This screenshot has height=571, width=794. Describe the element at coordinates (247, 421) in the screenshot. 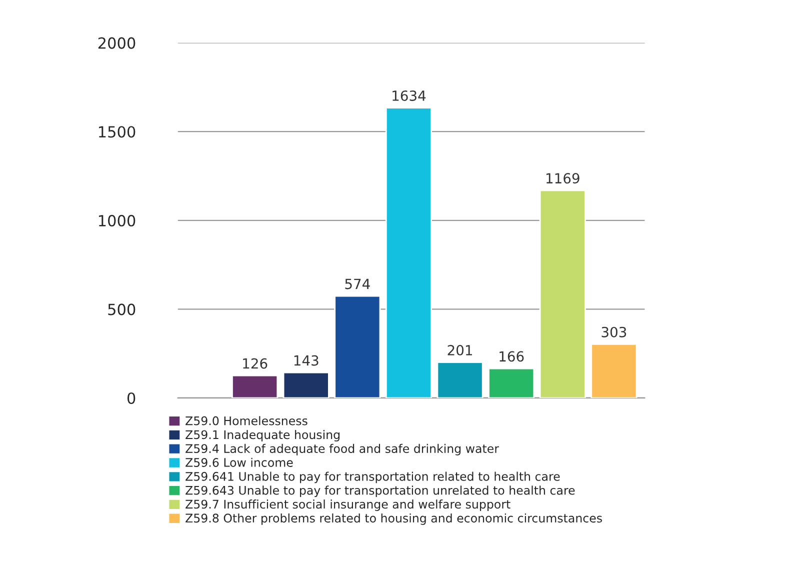

I see `legend-label: Z59.0 Homelessness` at that location.